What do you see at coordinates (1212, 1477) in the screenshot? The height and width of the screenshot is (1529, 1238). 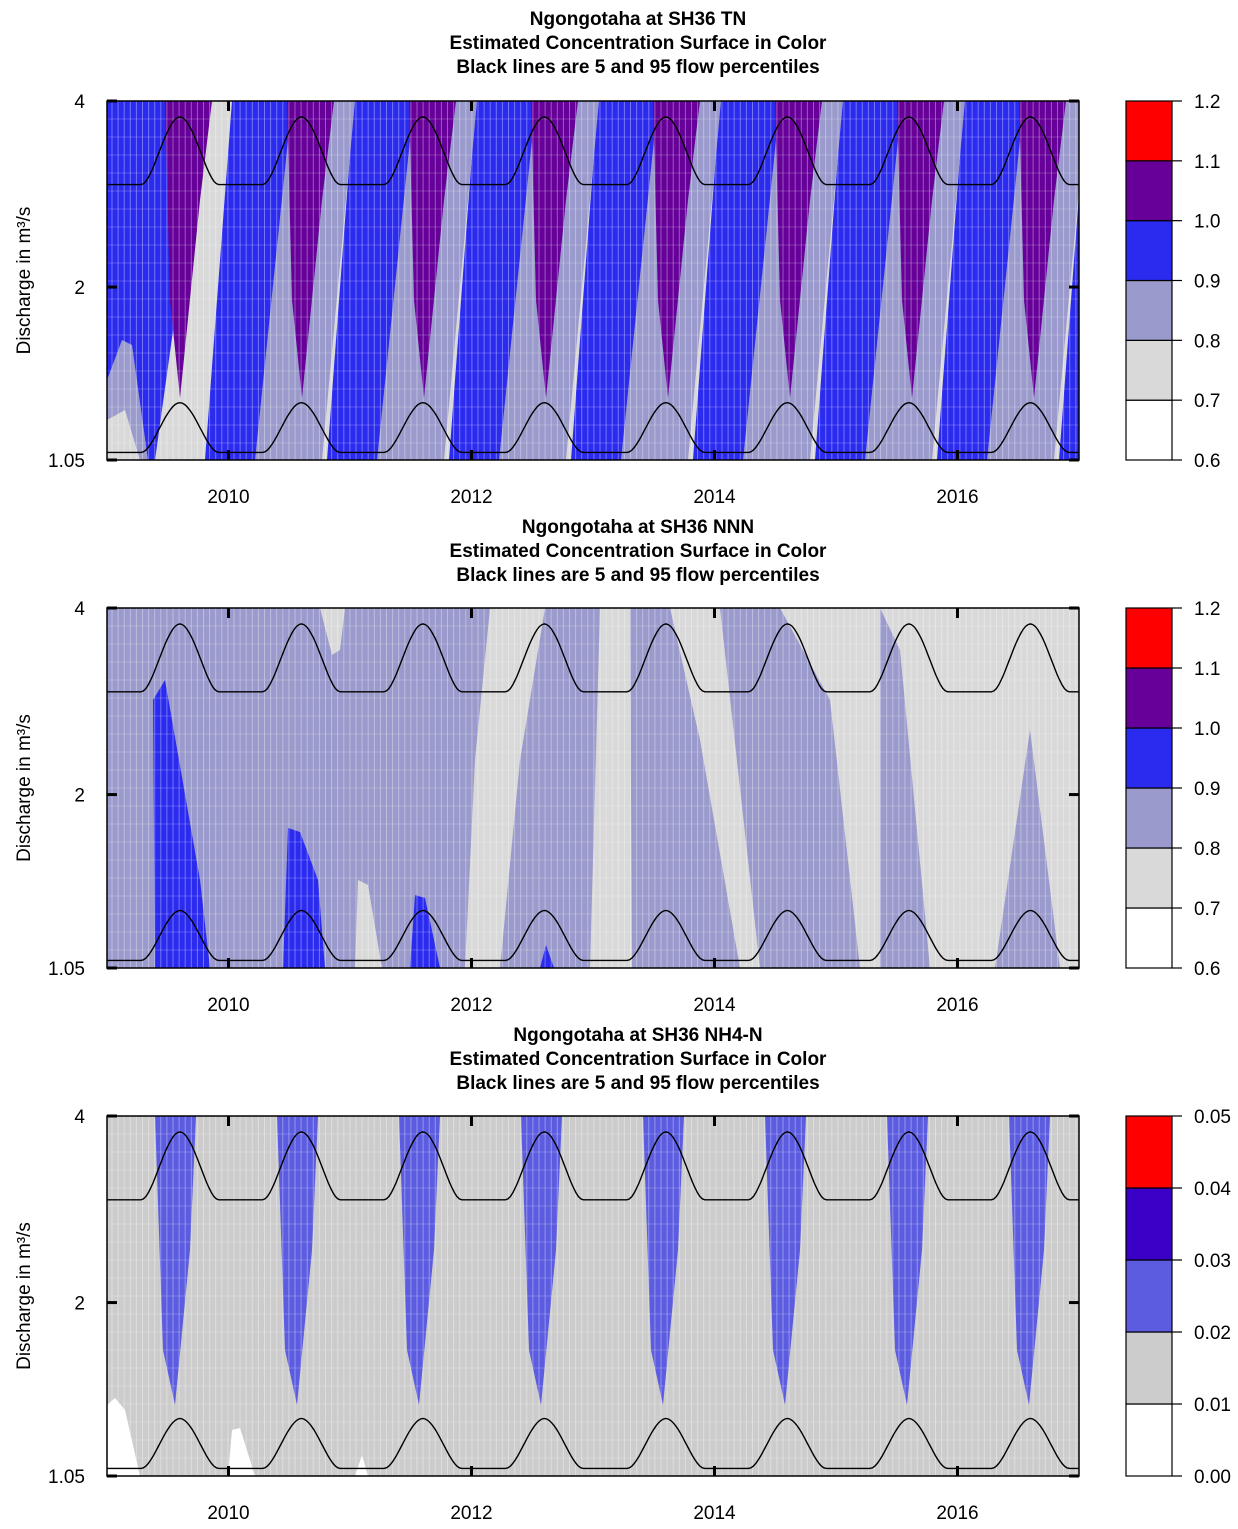 I see `colorbar-label: 0.00` at bounding box center [1212, 1477].